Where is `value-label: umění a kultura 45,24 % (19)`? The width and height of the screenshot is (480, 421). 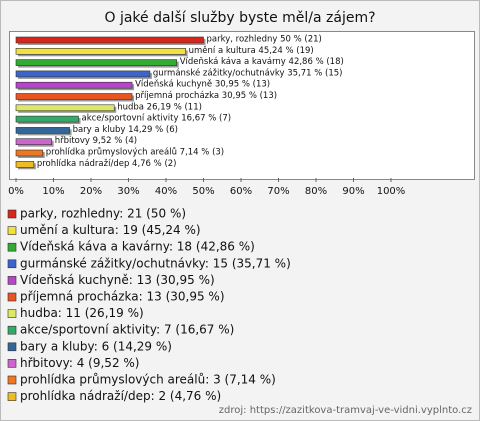
value-label: umění a kultura 45,24 % (19) is located at coordinates (251, 51).